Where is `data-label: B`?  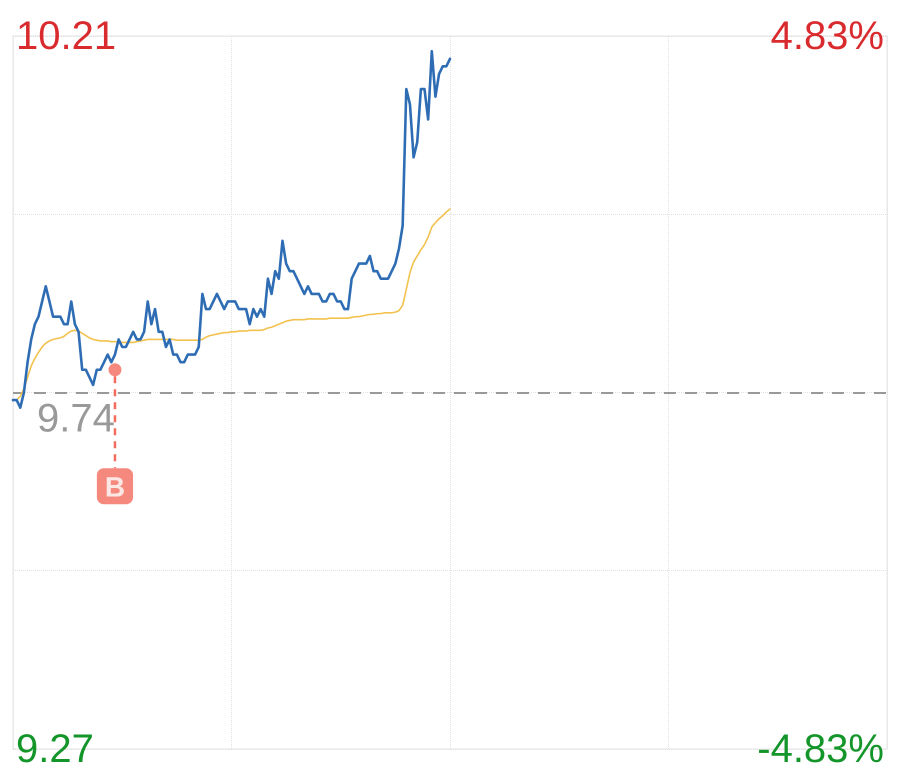 data-label: B is located at coordinates (115, 487).